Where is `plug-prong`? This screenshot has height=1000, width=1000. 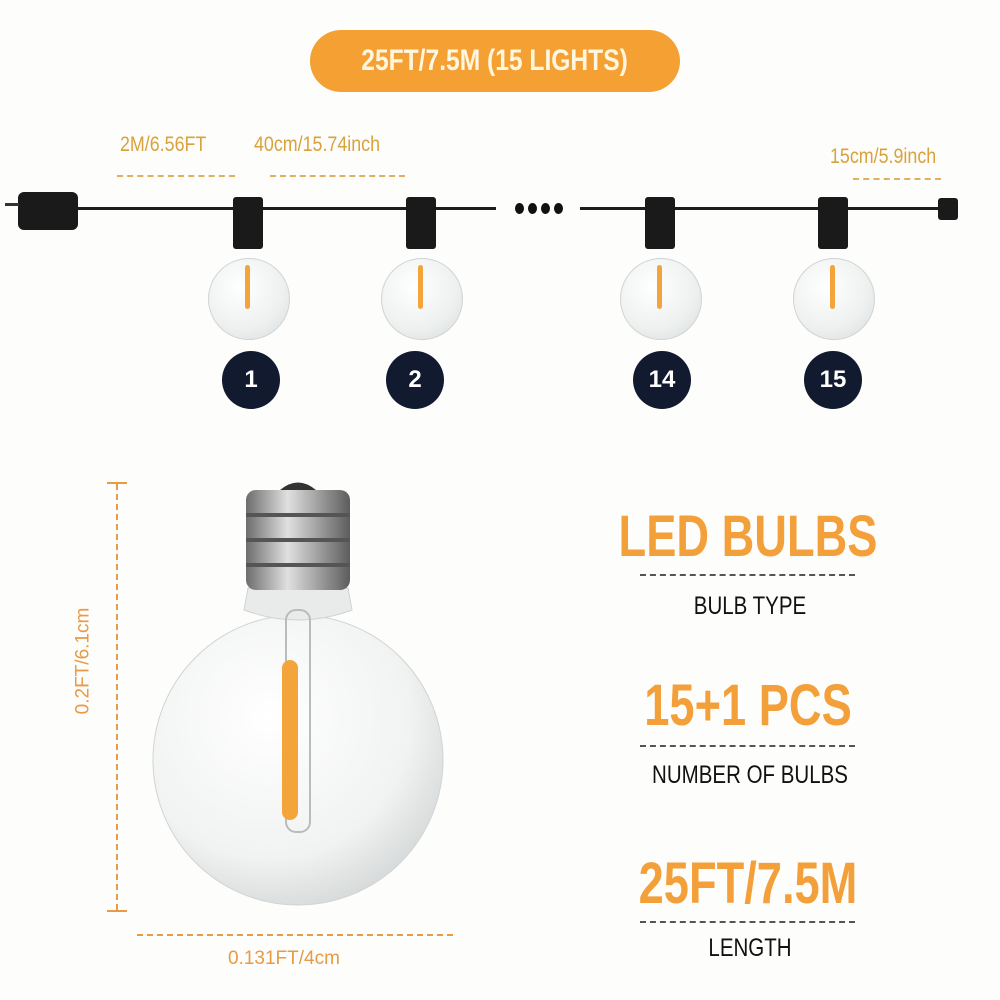 plug-prong is located at coordinates (12, 204).